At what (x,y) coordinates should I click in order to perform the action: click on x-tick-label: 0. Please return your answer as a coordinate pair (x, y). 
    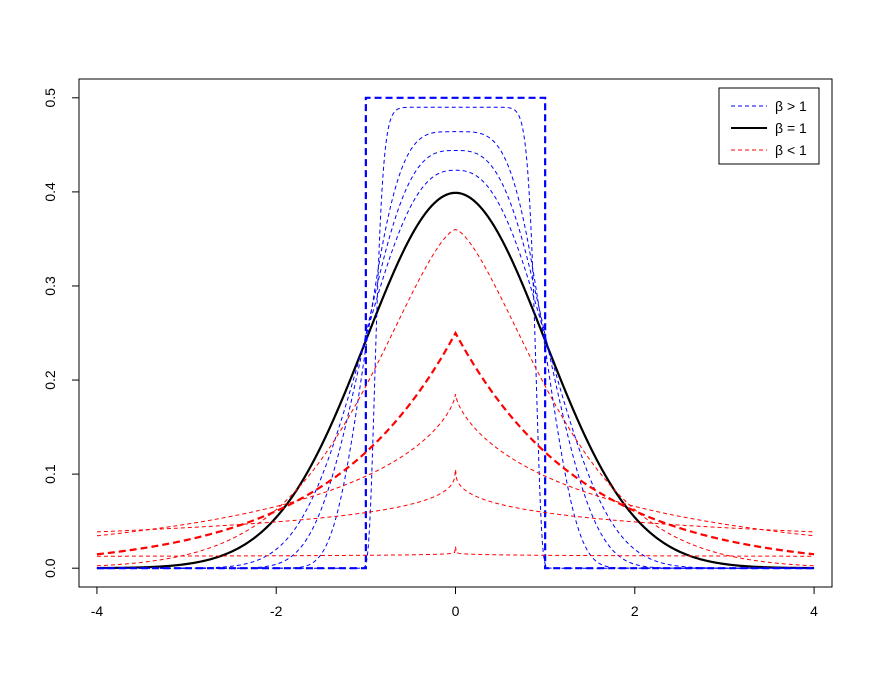
    Looking at the image, I should click on (456, 611).